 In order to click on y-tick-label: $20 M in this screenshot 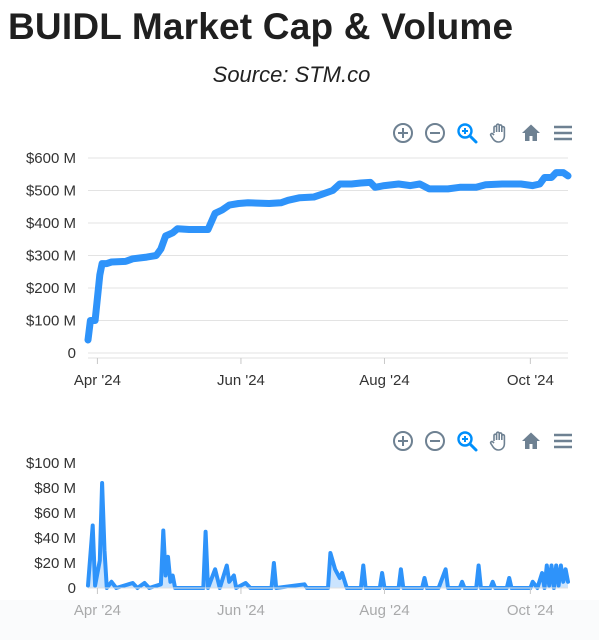, I will do `click(55, 563)`.